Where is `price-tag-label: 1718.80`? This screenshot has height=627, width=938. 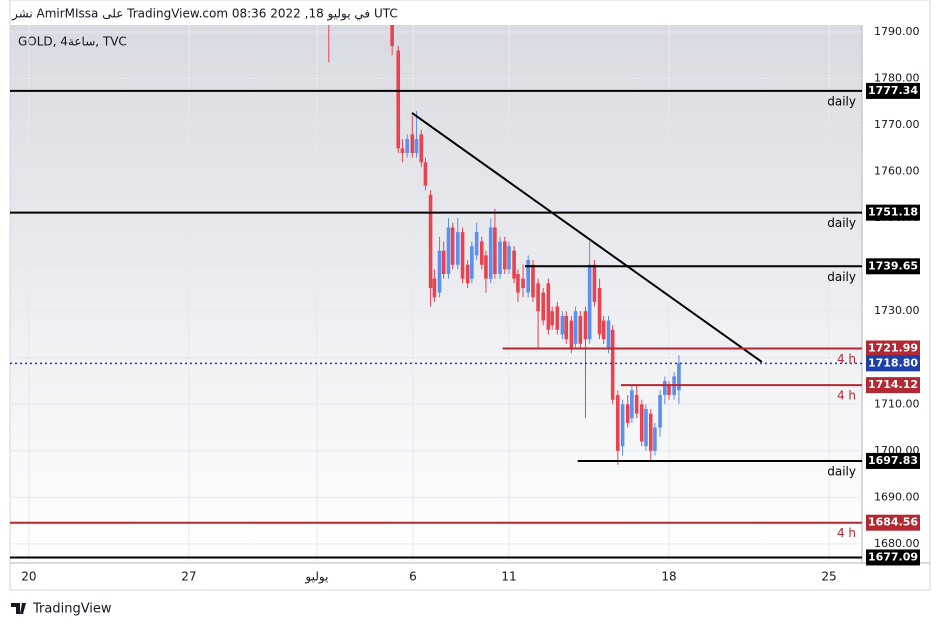 price-tag-label: 1718.80 is located at coordinates (893, 362).